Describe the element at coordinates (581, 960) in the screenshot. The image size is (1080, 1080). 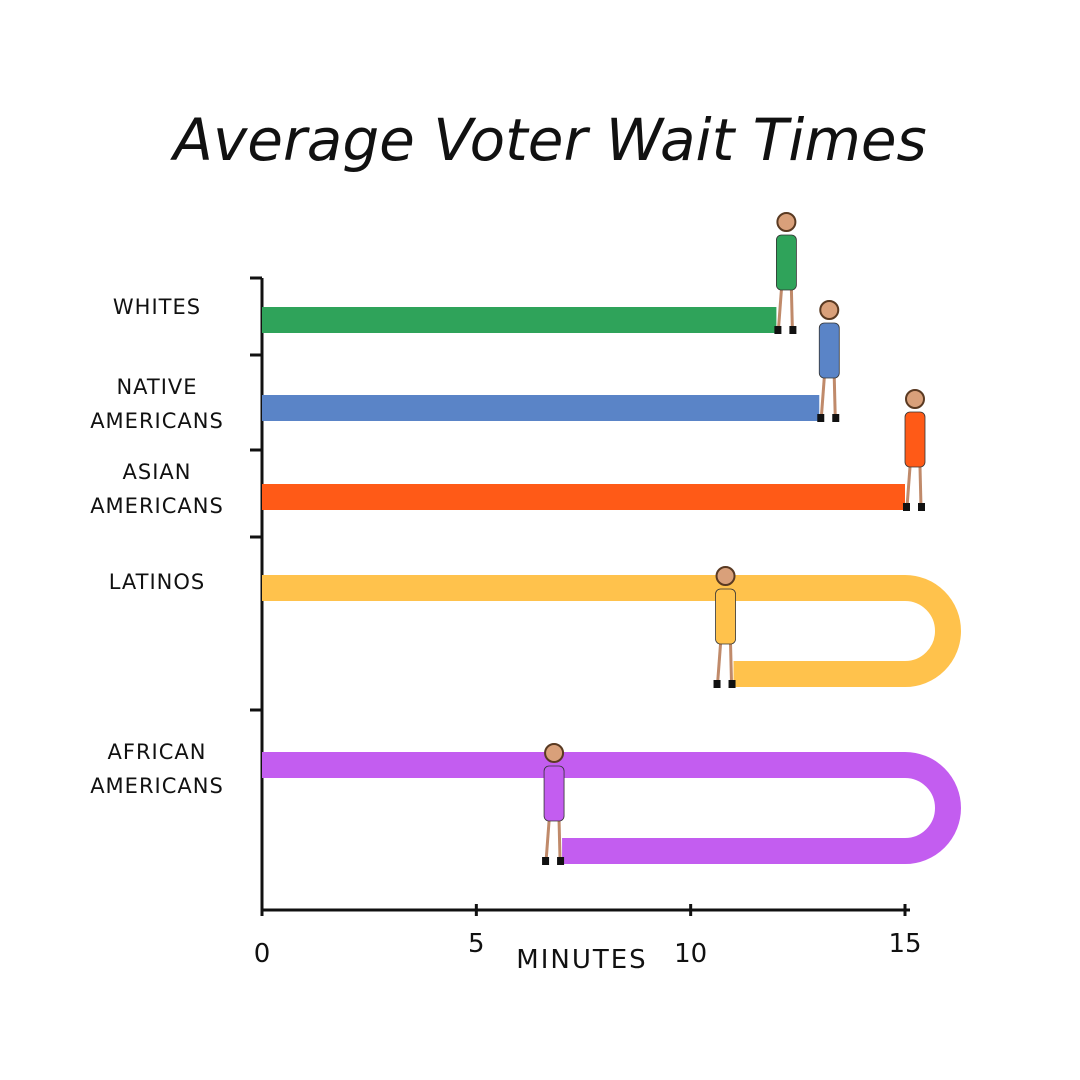
I see `x-axis-label: MINUTES` at that location.